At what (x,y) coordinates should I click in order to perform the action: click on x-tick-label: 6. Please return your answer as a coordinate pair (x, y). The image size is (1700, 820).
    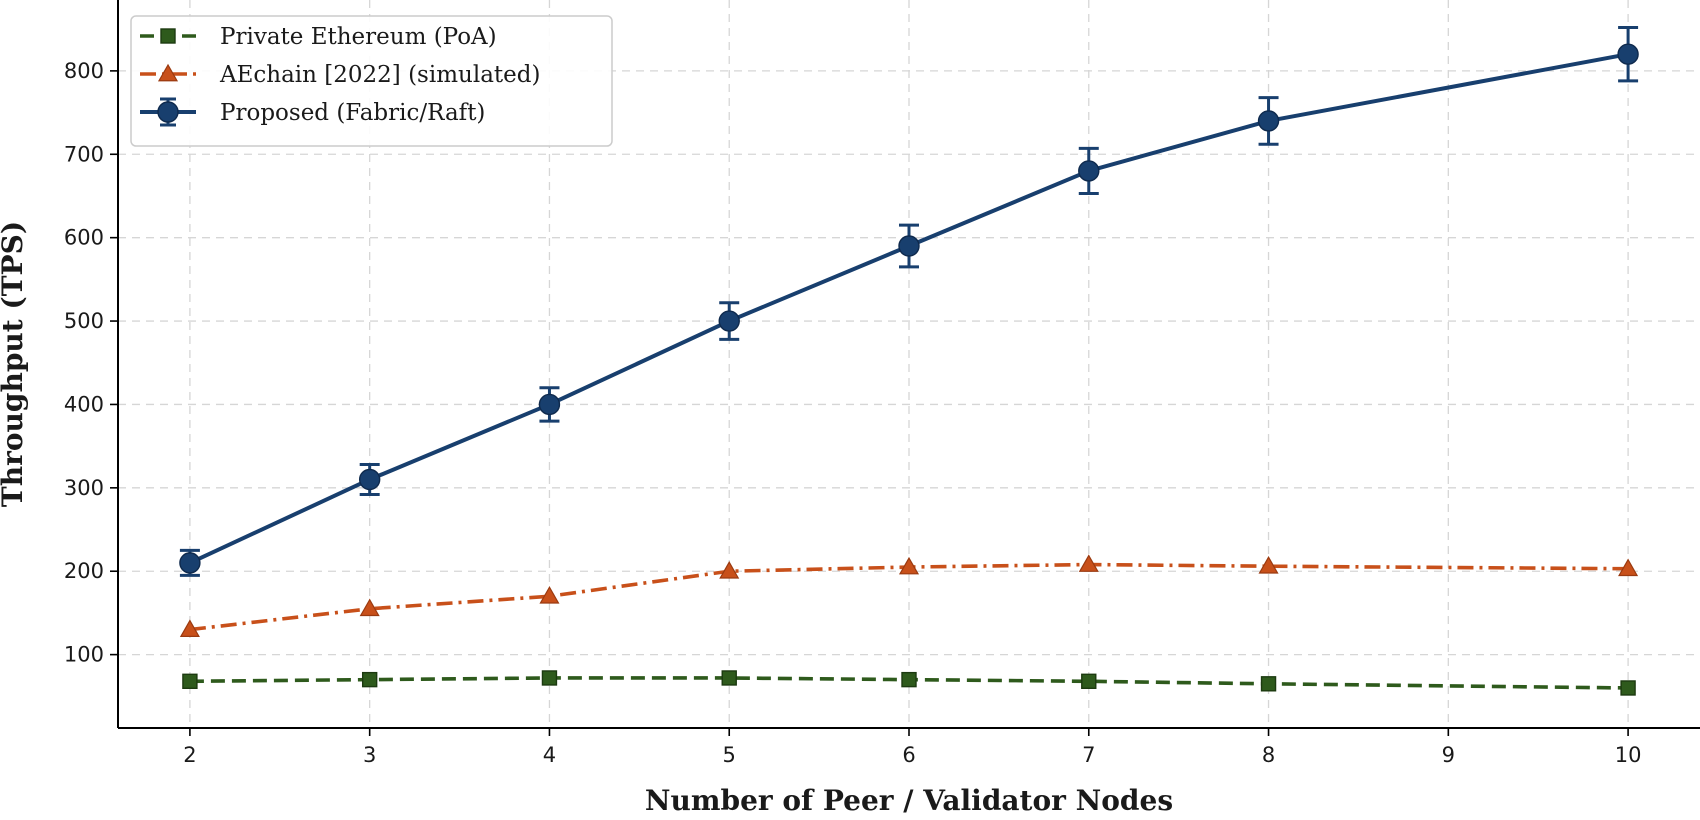
    Looking at the image, I should click on (908, 755).